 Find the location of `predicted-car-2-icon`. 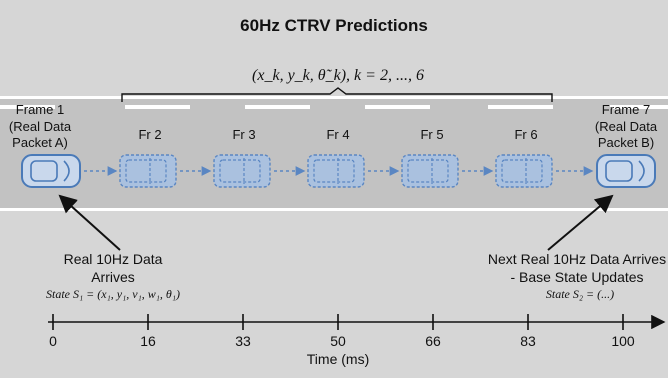

predicted-car-2-icon is located at coordinates (148, 171).